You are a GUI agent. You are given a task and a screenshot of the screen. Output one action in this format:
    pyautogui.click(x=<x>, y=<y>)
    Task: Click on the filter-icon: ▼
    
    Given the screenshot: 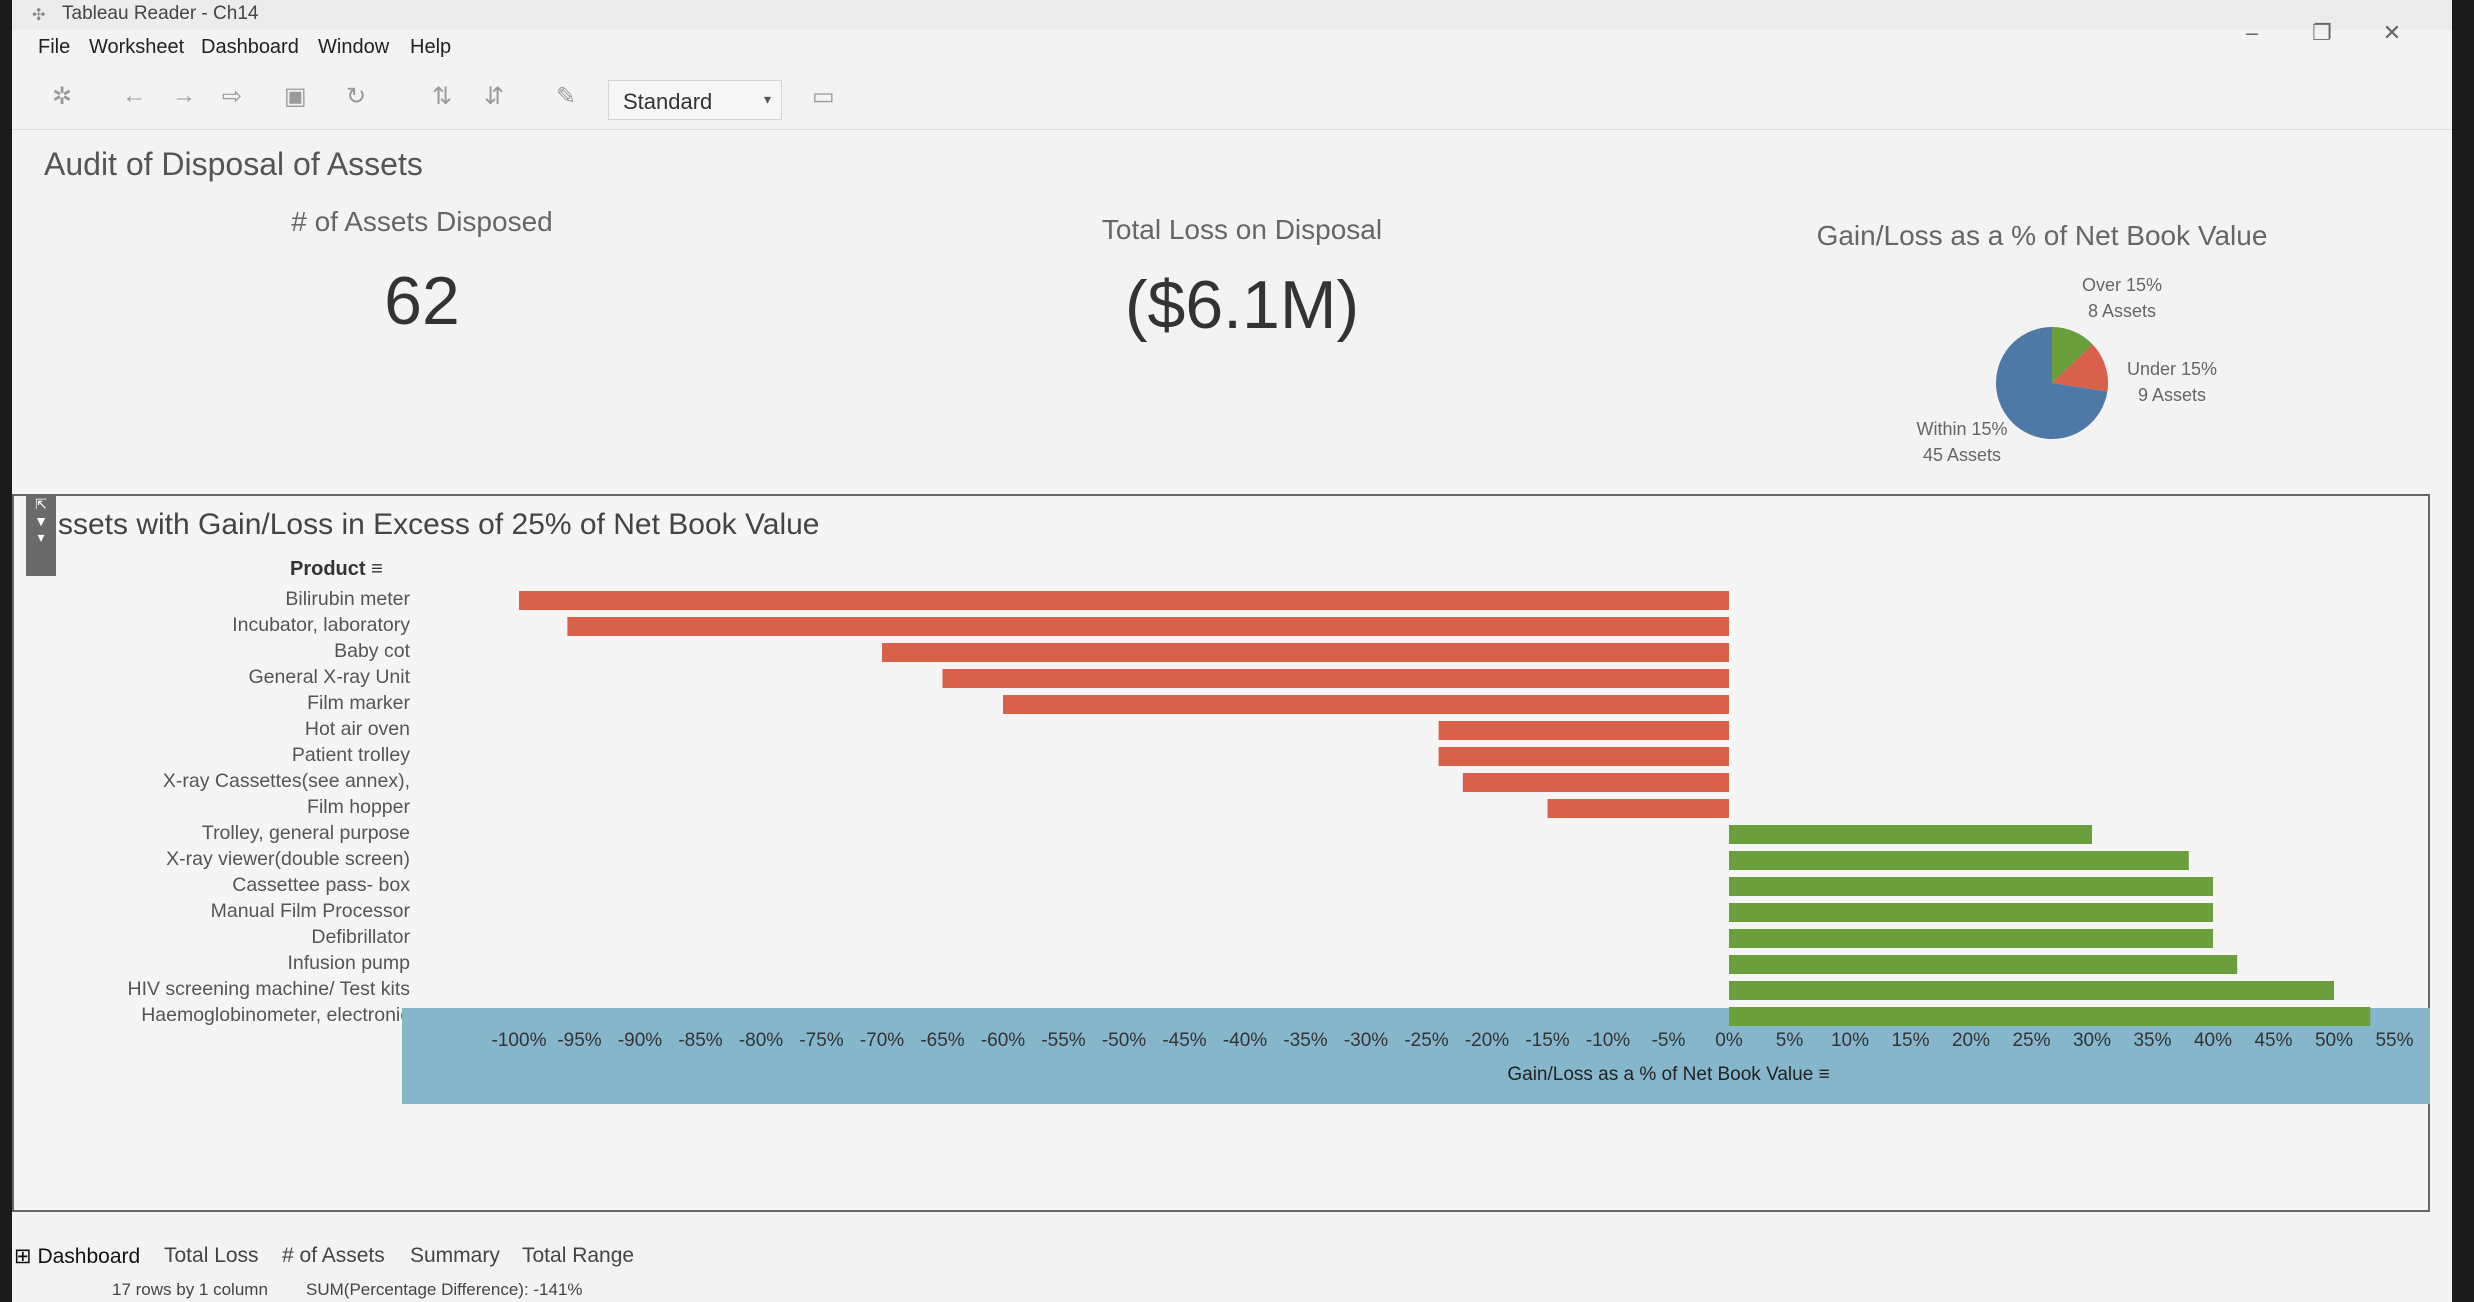 What is the action you would take?
    pyautogui.click(x=41, y=521)
    